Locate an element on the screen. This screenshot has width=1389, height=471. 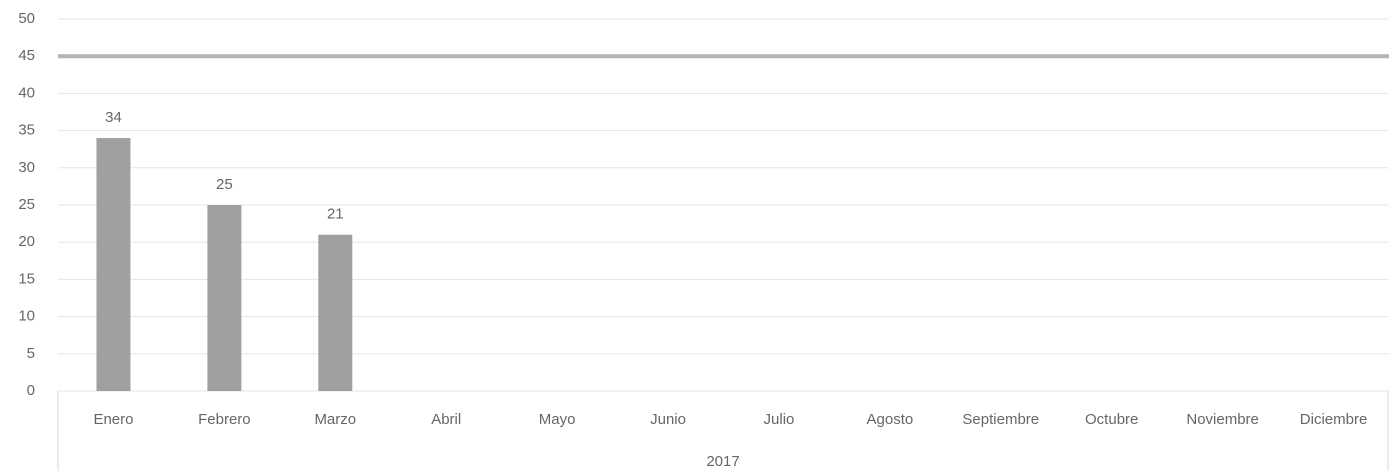
data-label: 21 is located at coordinates (335, 214).